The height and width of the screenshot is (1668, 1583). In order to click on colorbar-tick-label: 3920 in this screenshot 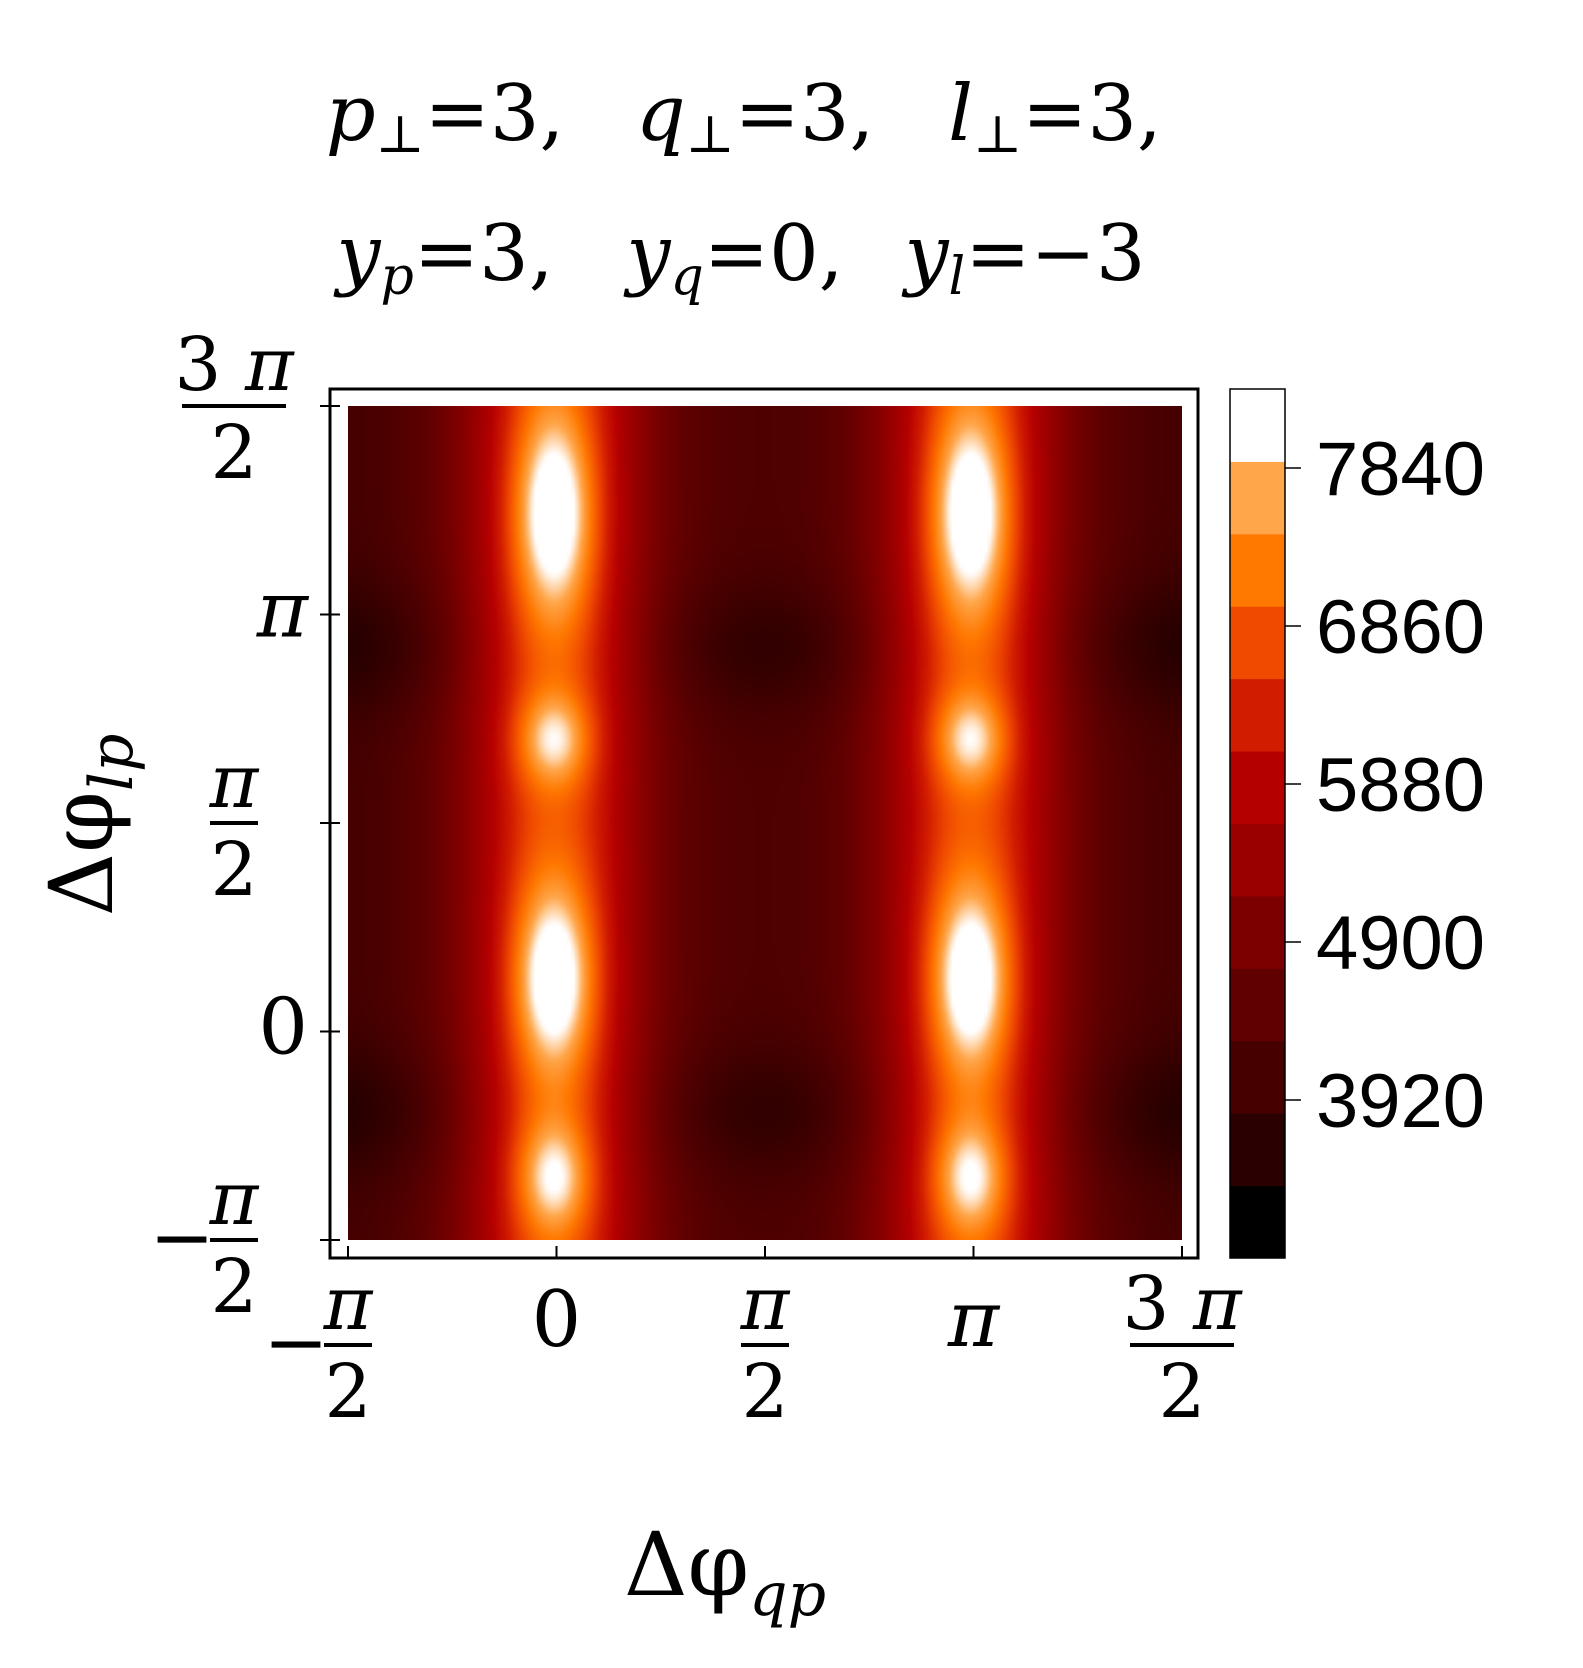, I will do `click(1400, 1101)`.